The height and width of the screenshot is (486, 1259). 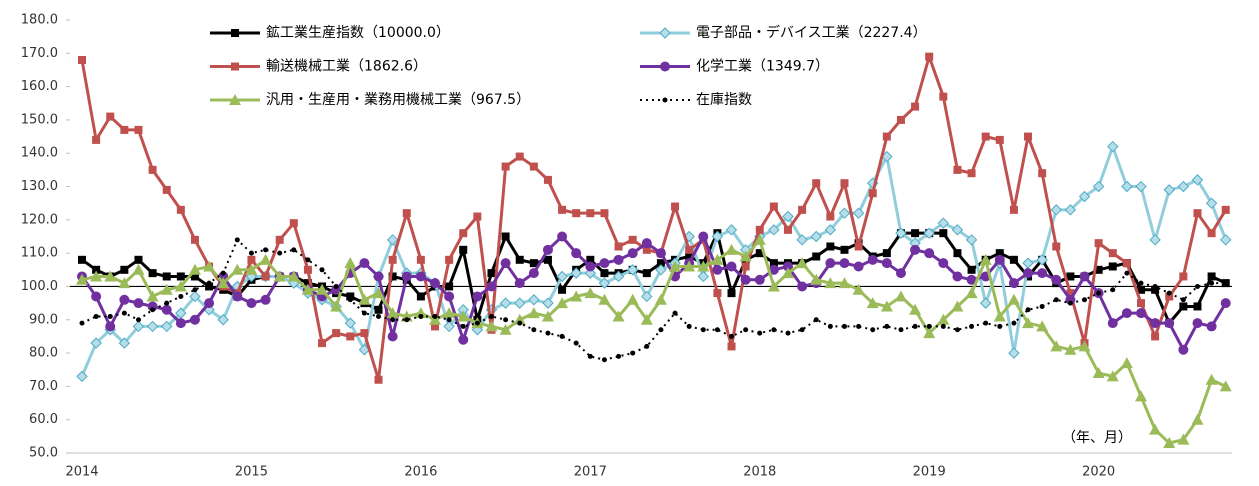 I want to click on y-tick-label: 130.0, so click(x=39, y=186).